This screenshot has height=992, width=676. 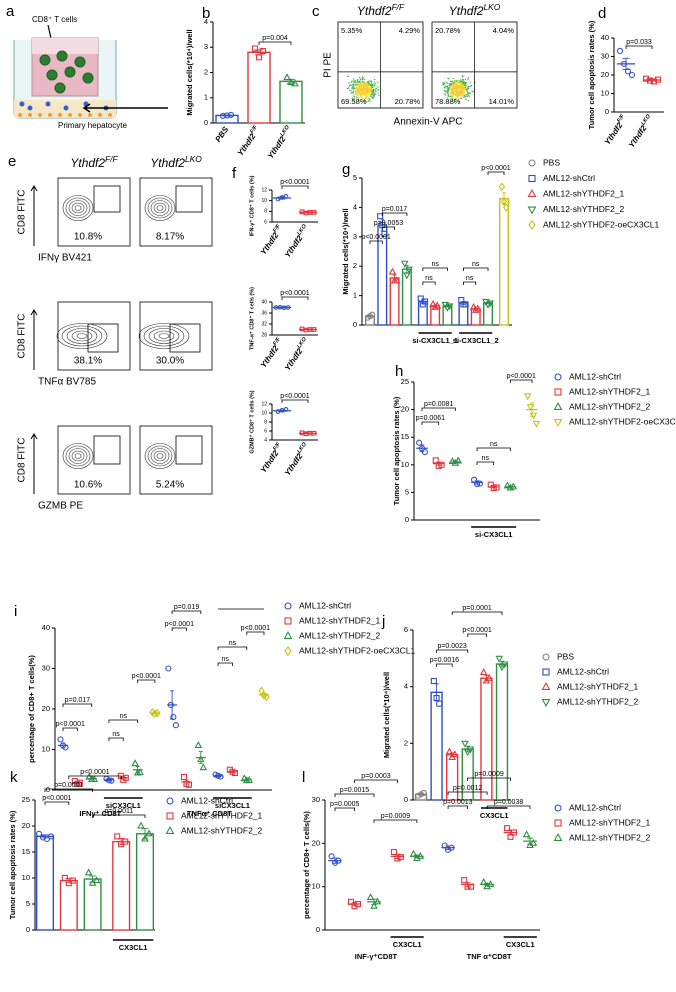 What do you see at coordinates (234, 173) in the screenshot?
I see `panel-label: f` at bounding box center [234, 173].